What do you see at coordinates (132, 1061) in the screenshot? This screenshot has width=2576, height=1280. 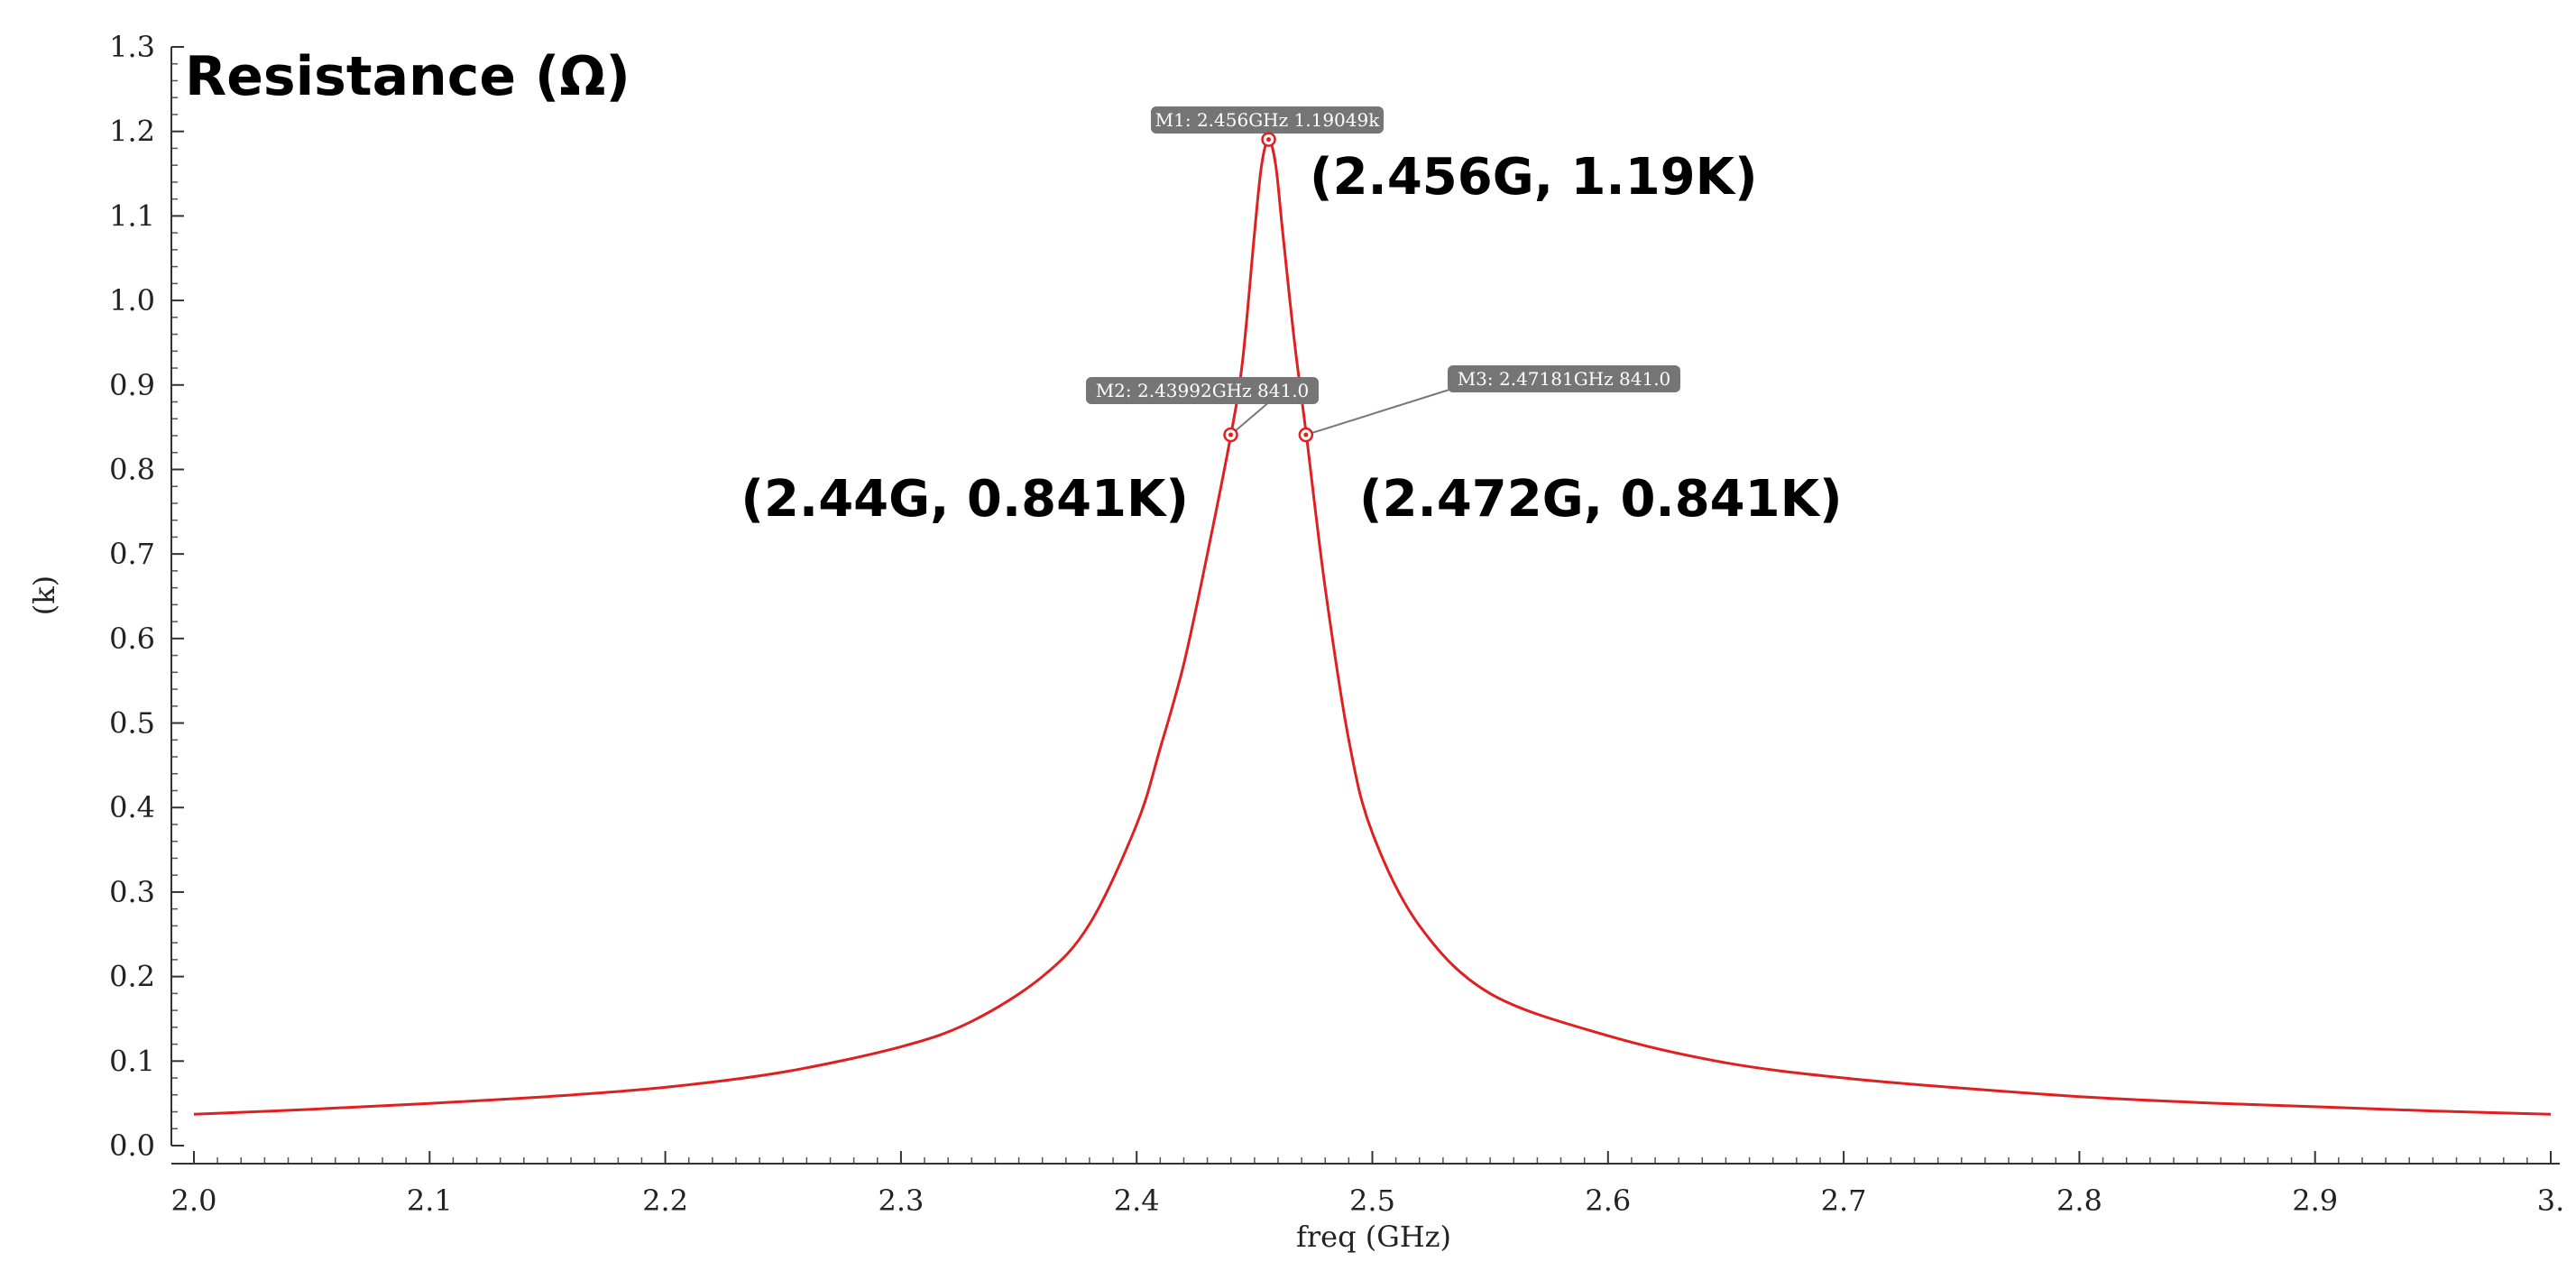 I see `y-tick-label: 0.1` at bounding box center [132, 1061].